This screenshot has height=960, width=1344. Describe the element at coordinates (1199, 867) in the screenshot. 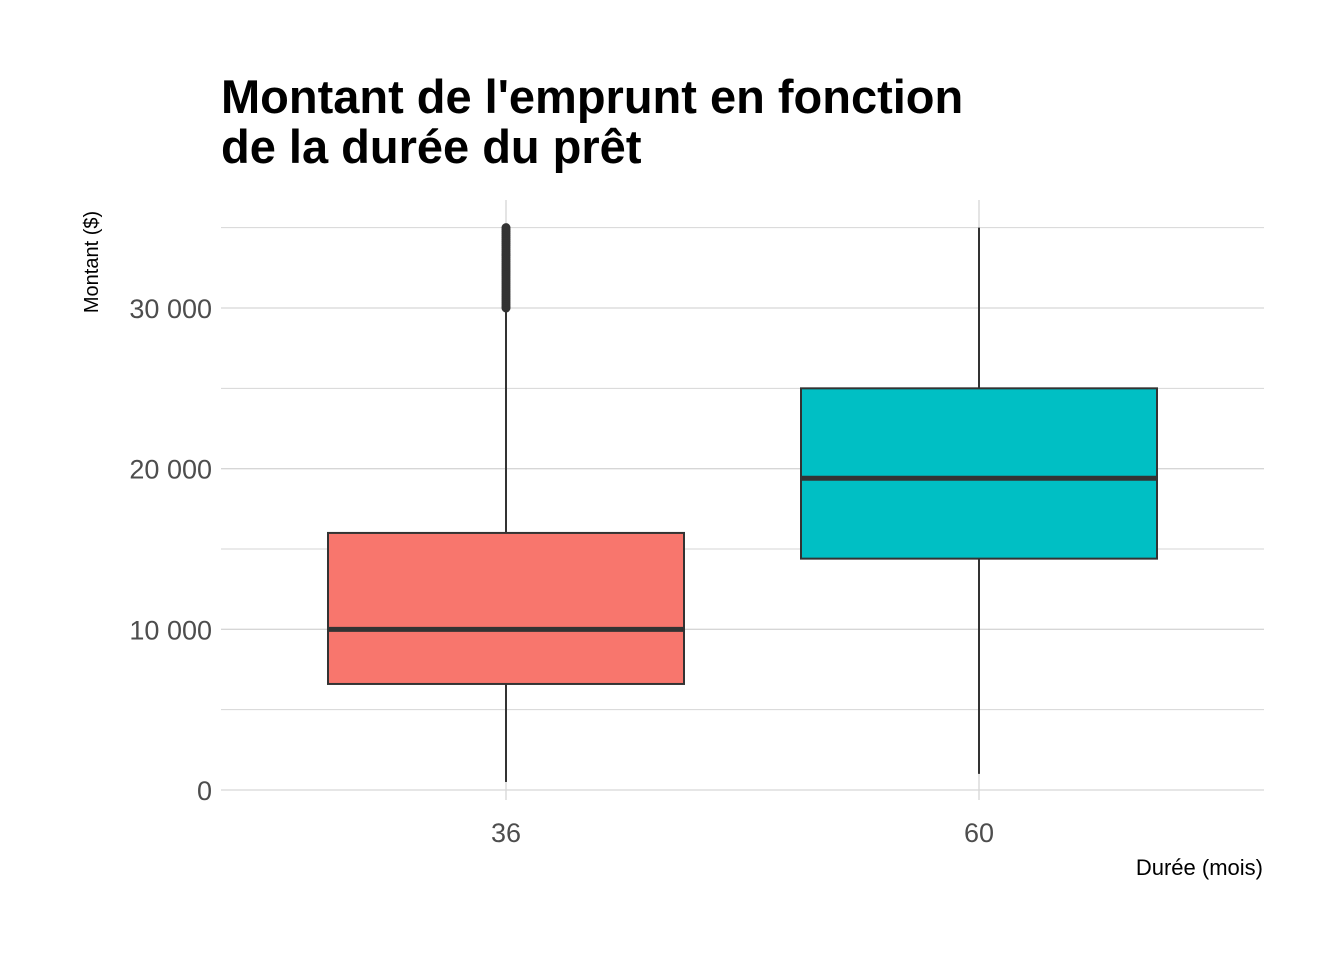

I see `x-axis-label: Durée (mois)` at that location.